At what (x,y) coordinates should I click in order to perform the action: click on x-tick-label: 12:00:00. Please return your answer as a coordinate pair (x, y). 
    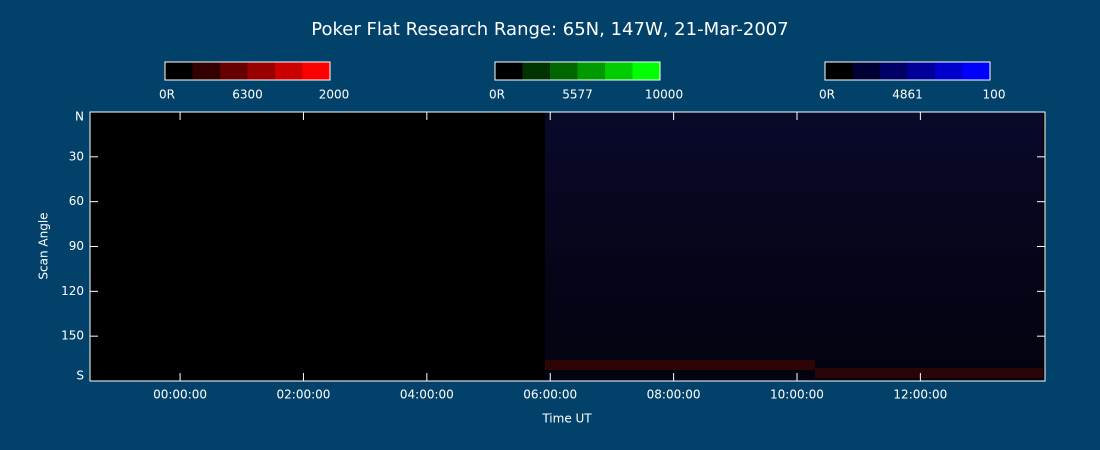
    Looking at the image, I should click on (920, 395).